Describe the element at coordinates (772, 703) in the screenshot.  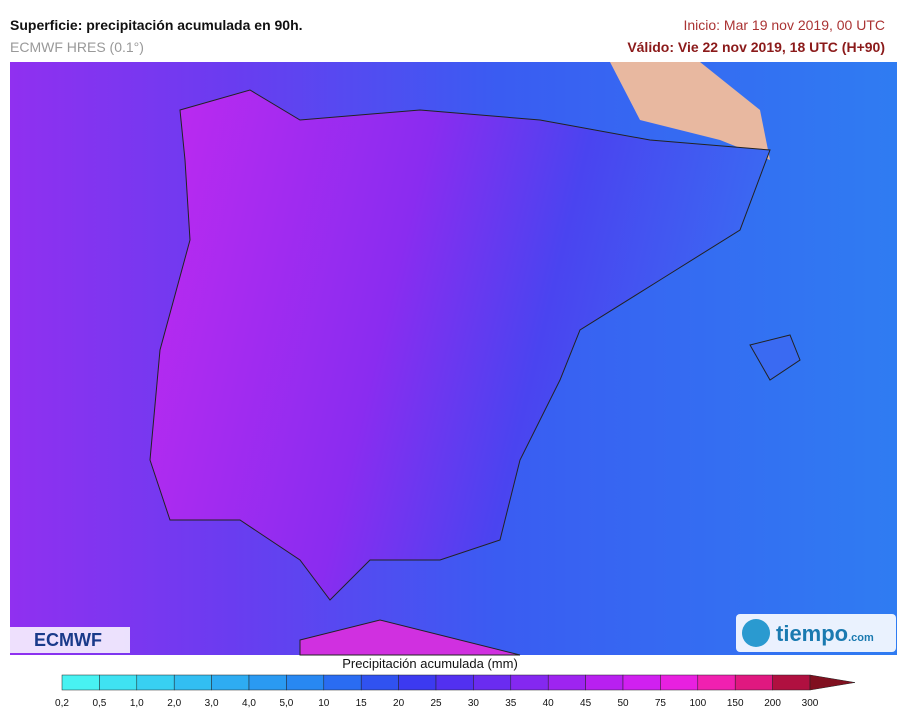
I see `colorbar-label: 200` at that location.